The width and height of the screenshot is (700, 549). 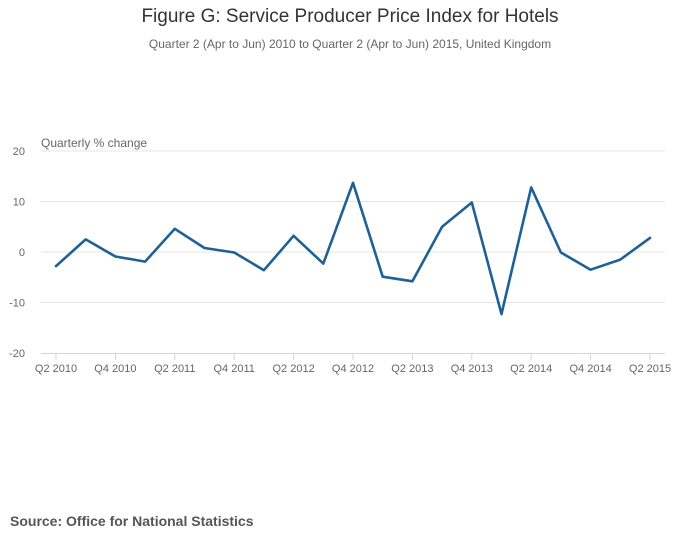 What do you see at coordinates (17, 354) in the screenshot?
I see `y-tick-label: -20` at bounding box center [17, 354].